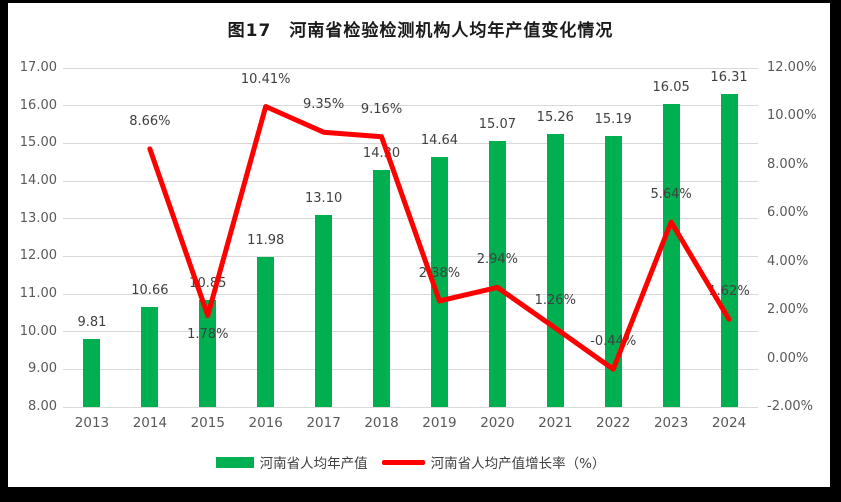 The width and height of the screenshot is (841, 502). I want to click on x-axis-label: 2021, so click(555, 423).